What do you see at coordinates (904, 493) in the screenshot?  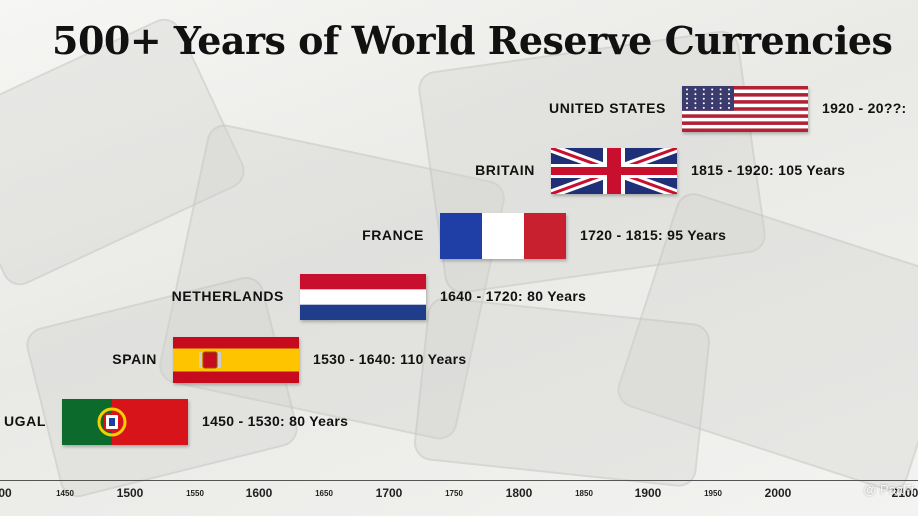 I see `x-tick-label: 2100` at bounding box center [904, 493].